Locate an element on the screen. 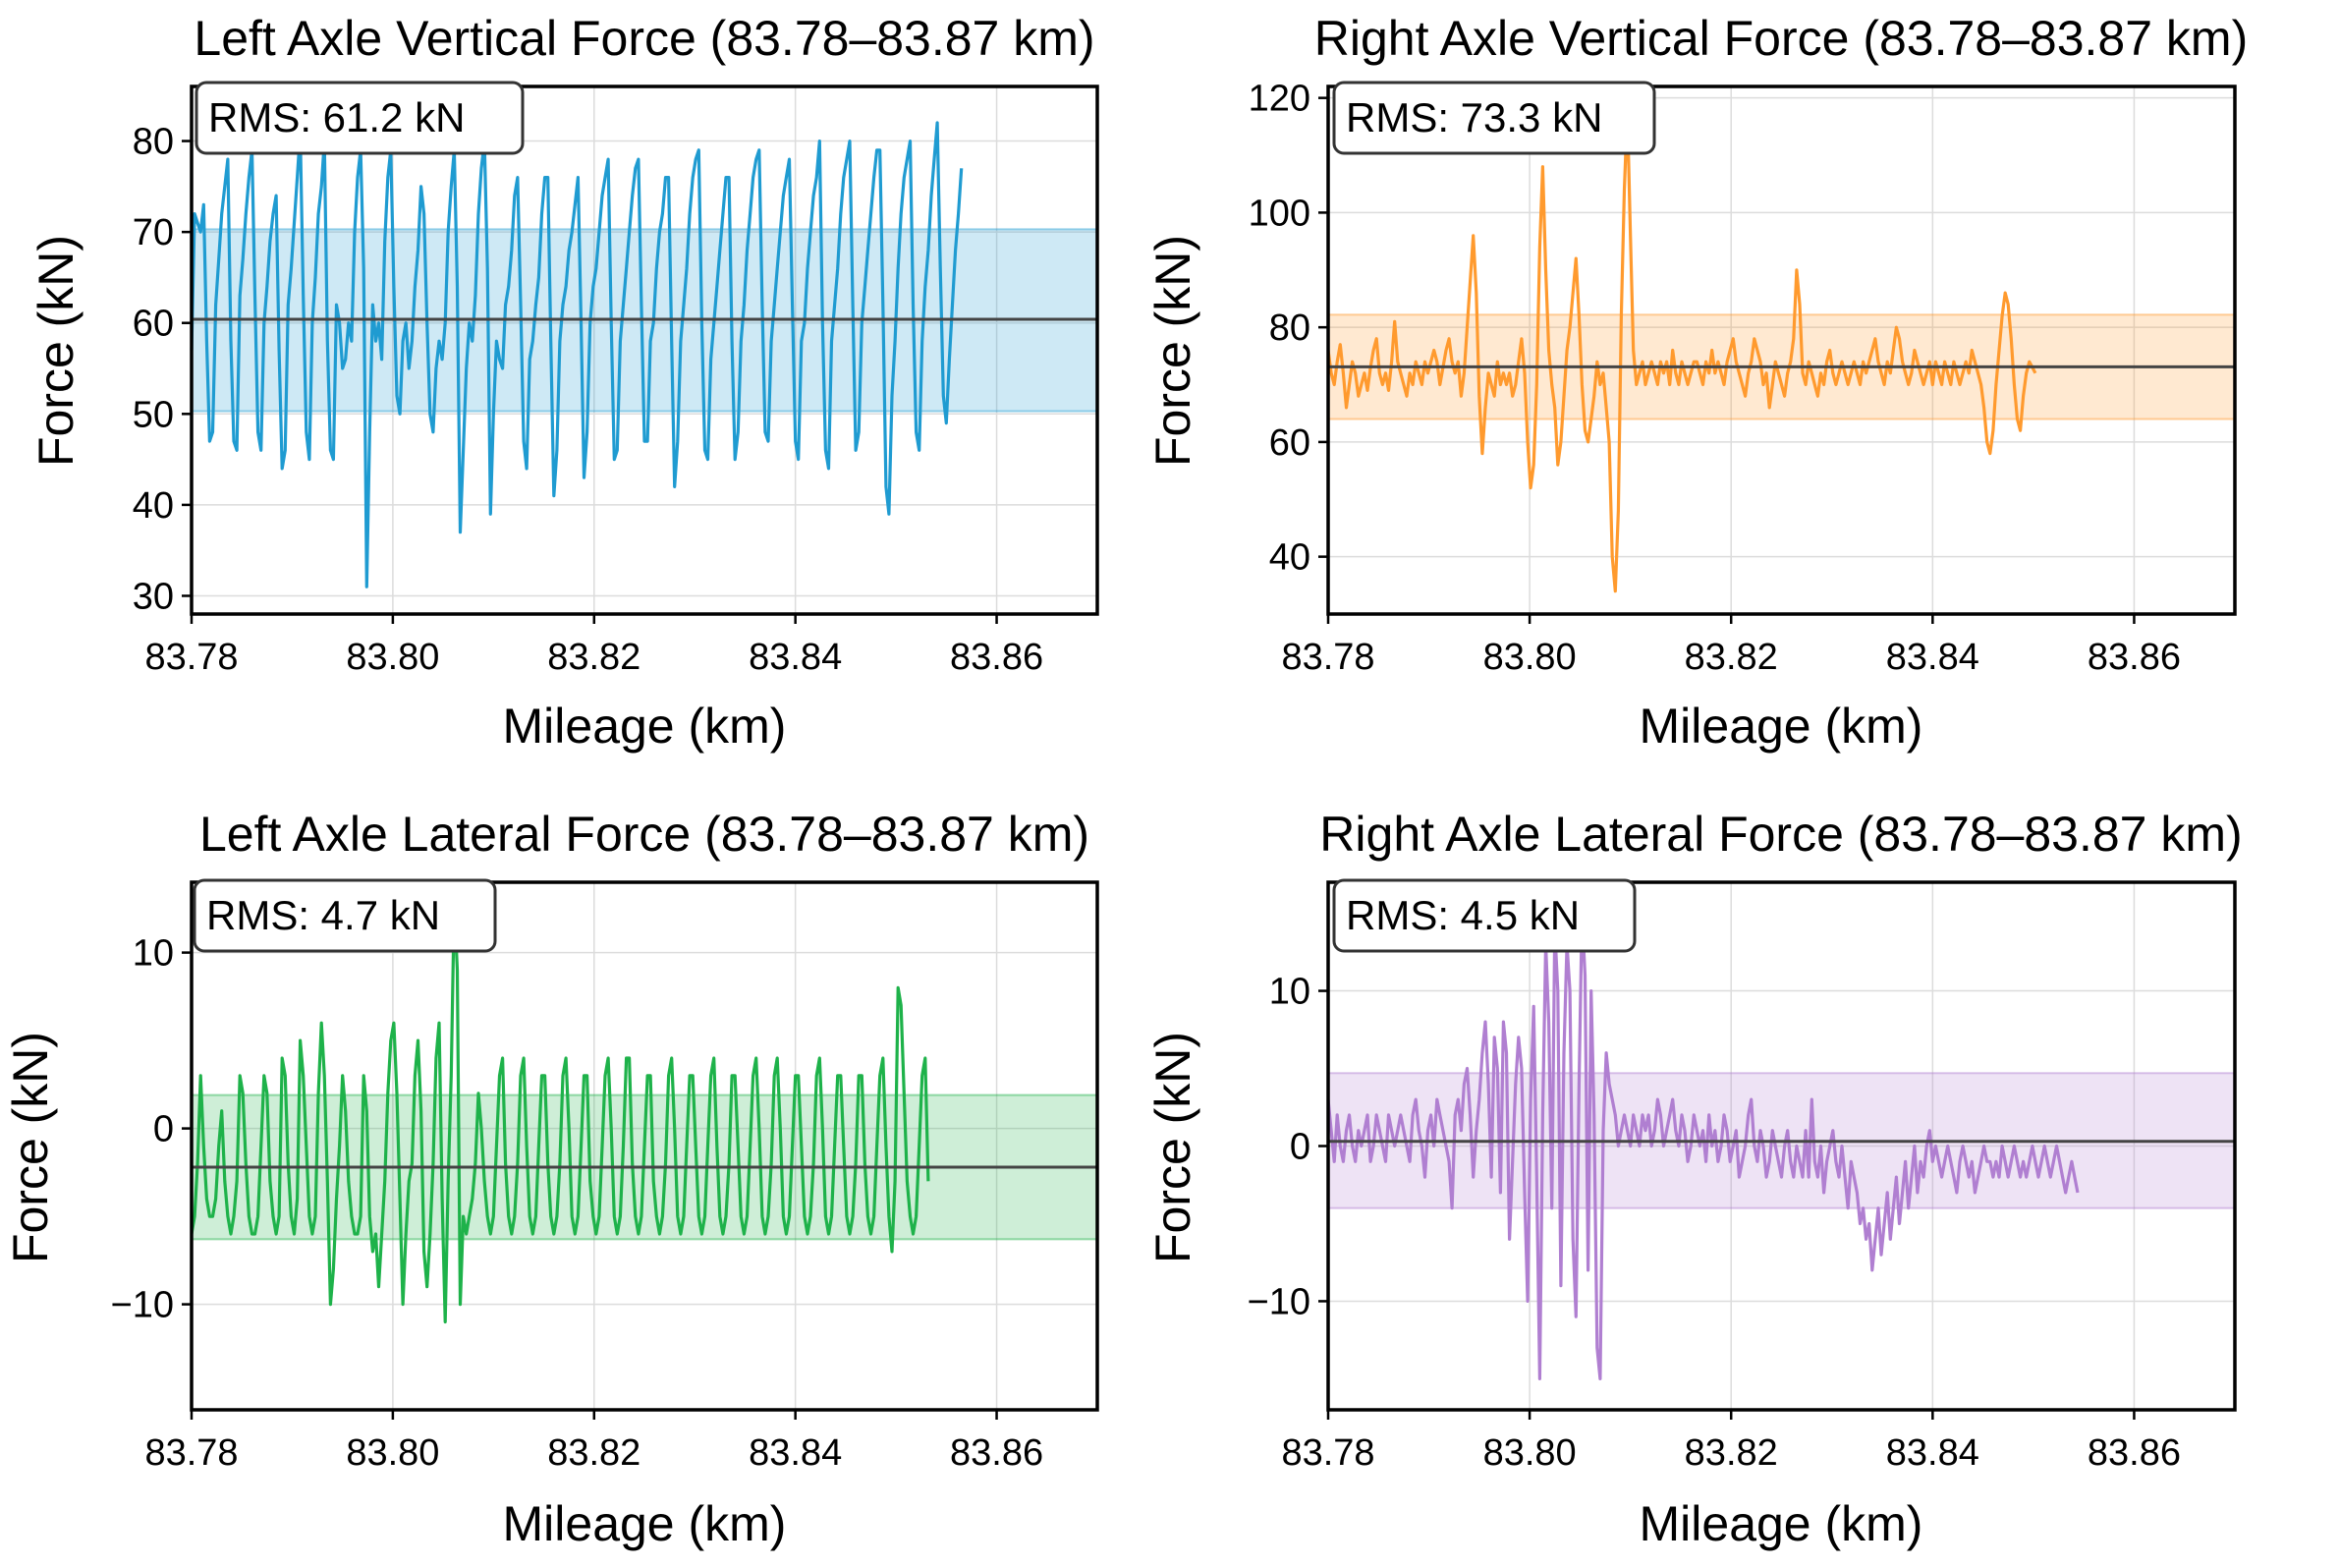 The image size is (2339, 1568). y-tick-label: 30 is located at coordinates (154, 596).